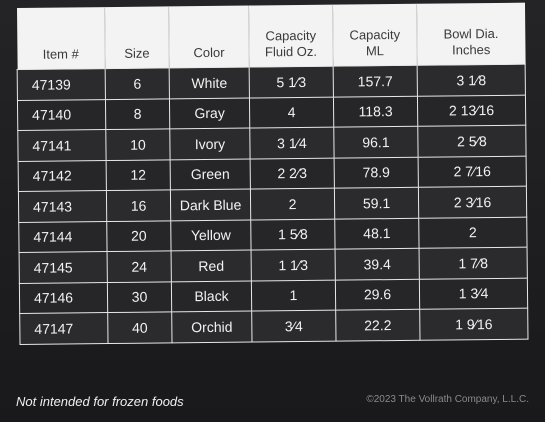 This screenshot has height=422, width=545. Describe the element at coordinates (473, 263) in the screenshot. I see `bowl-diameter-cell: 1 7⁄8` at that location.